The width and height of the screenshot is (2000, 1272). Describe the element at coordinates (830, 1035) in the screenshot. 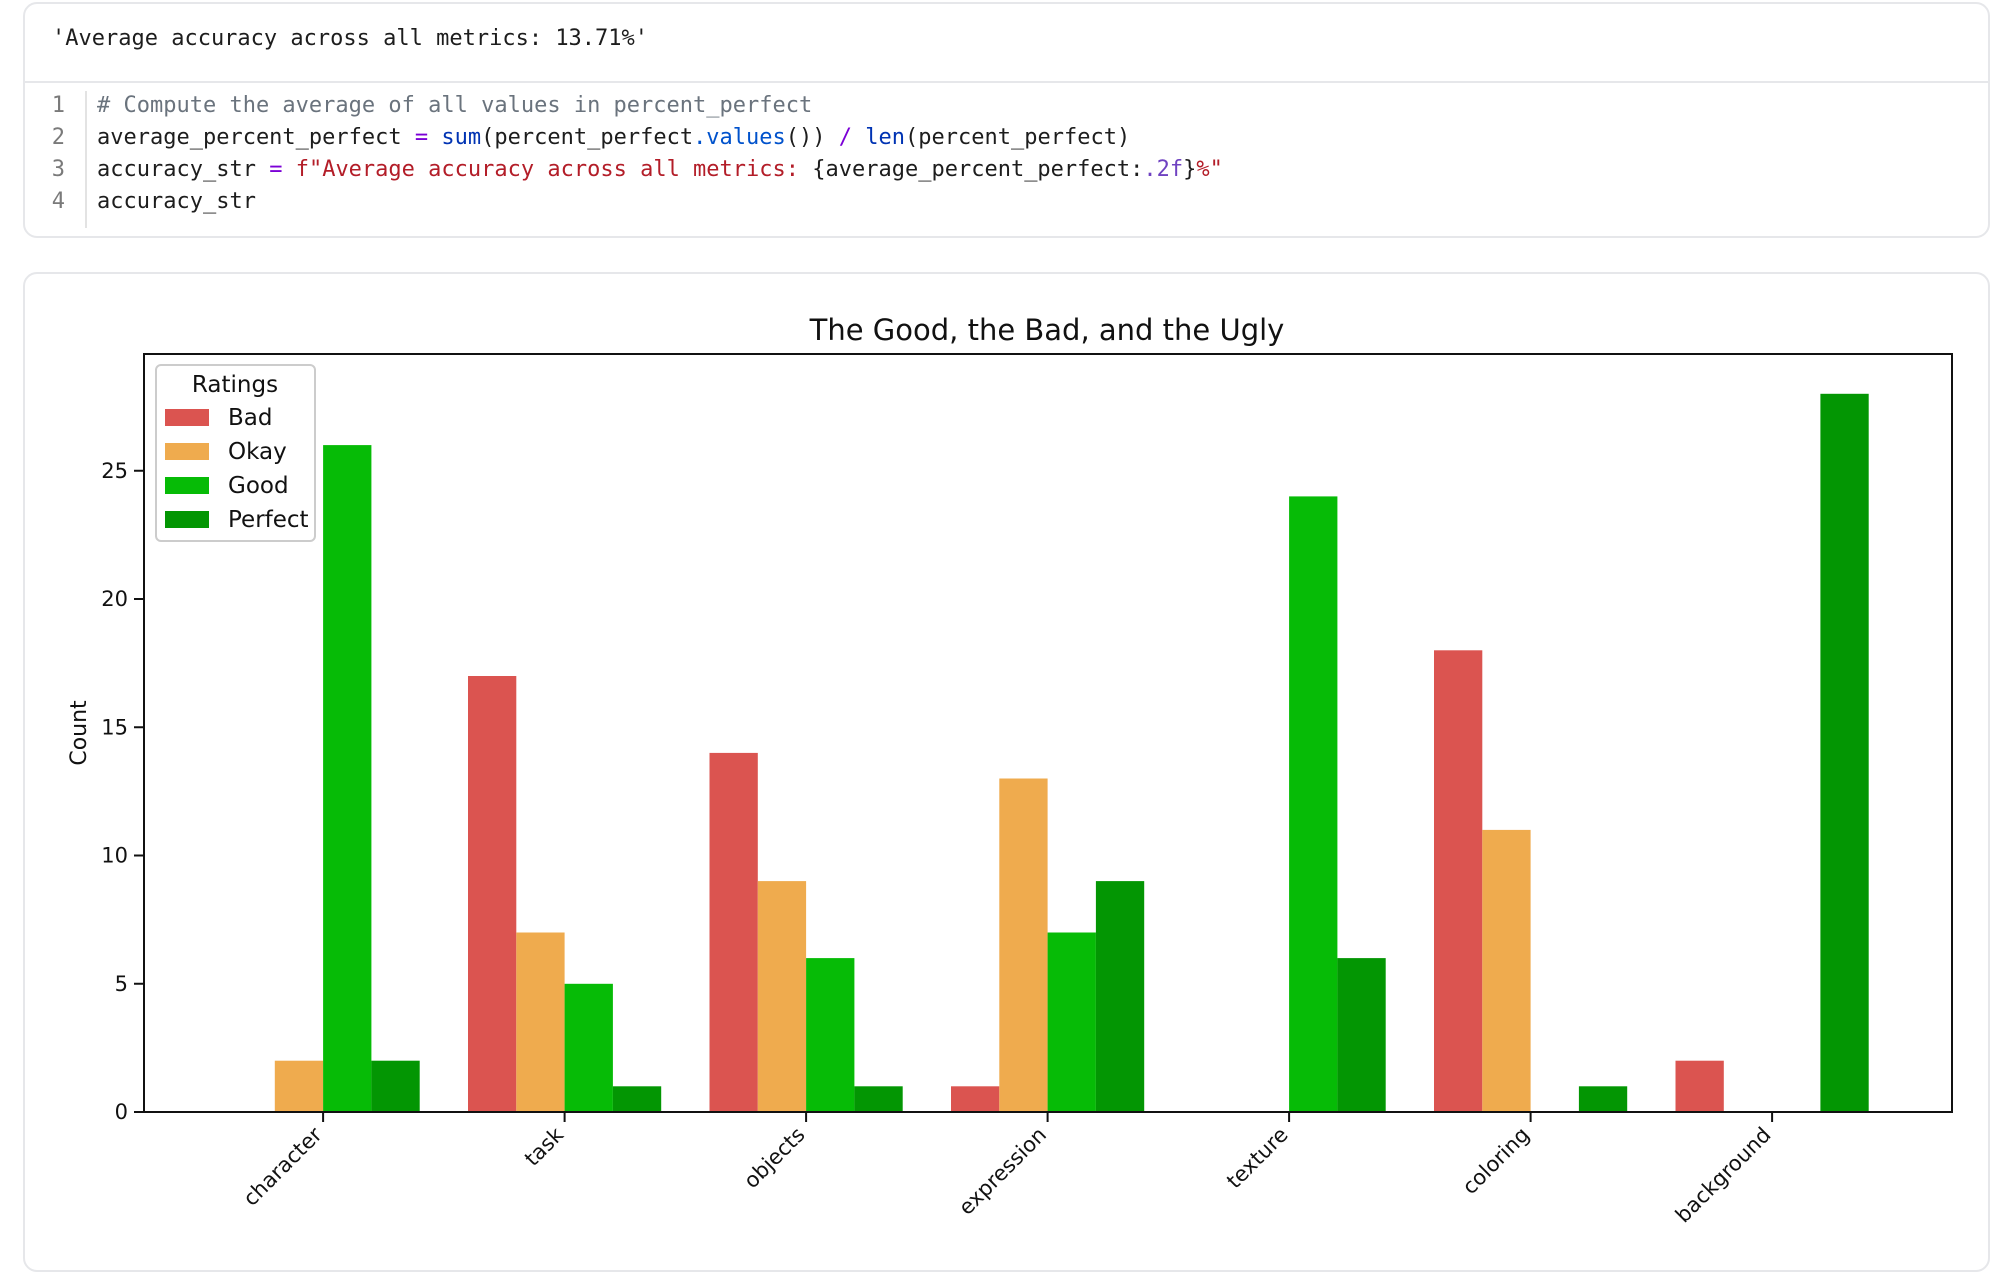

I see `bar-good-objects` at that location.